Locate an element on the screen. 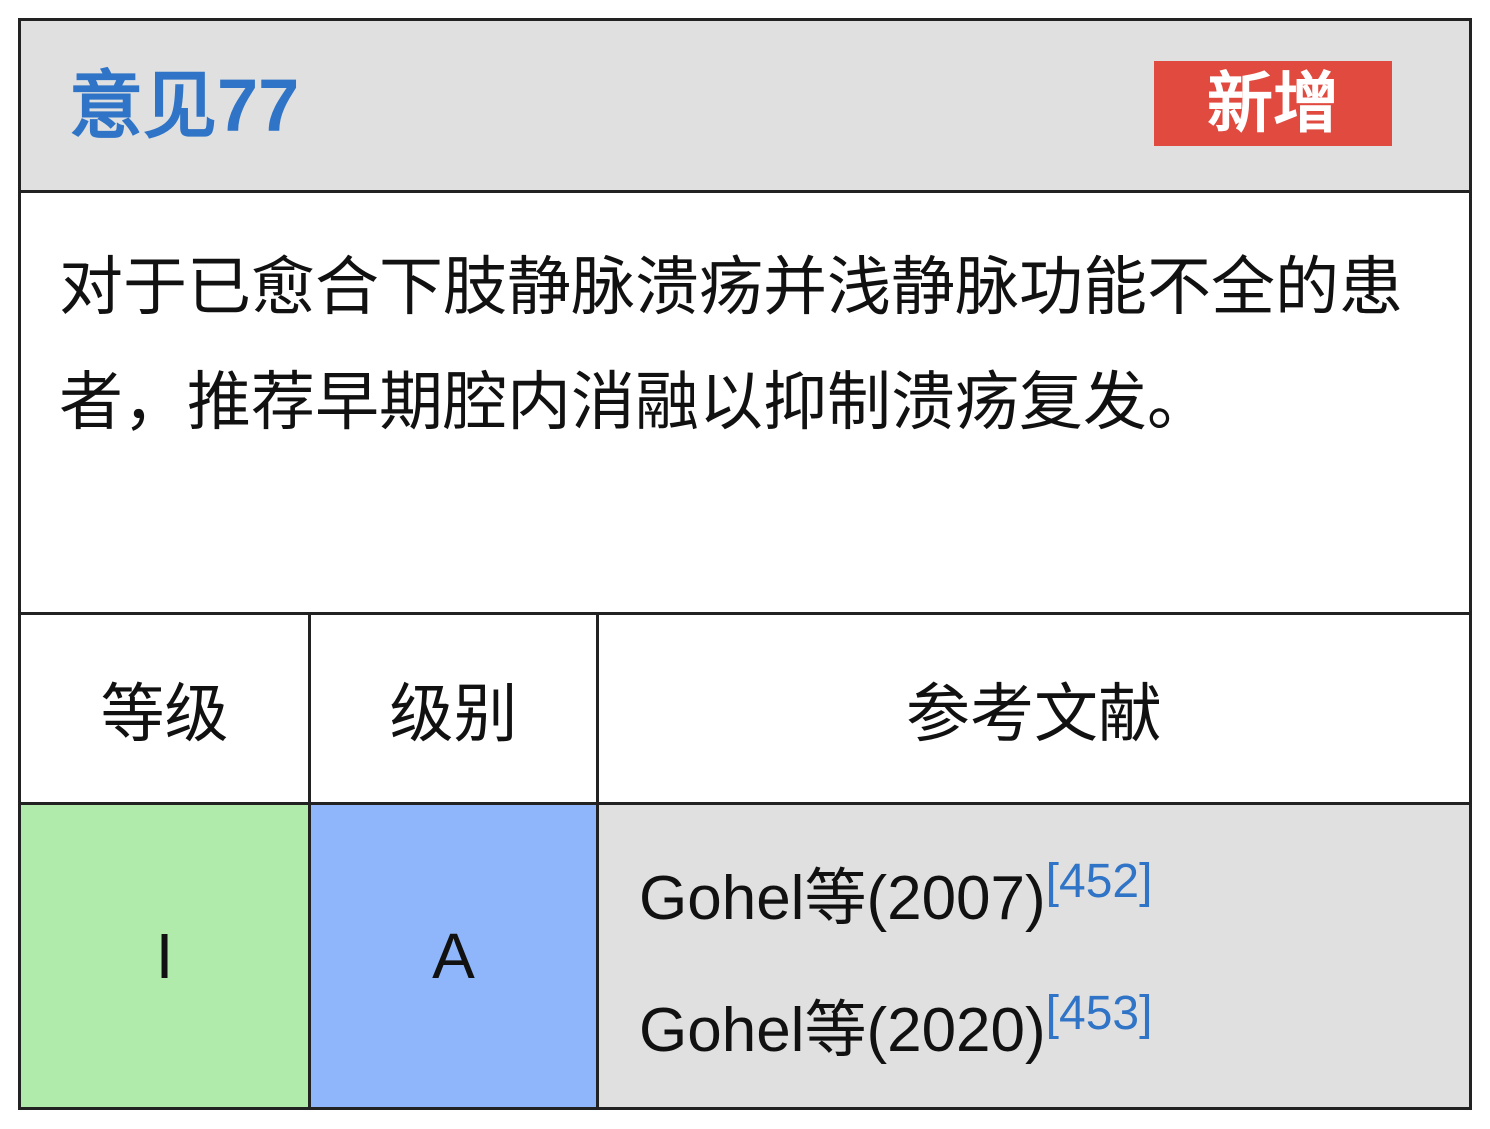 The image size is (1490, 1129). reference-item: Gohel等(2007)[452] is located at coordinates (895, 890).